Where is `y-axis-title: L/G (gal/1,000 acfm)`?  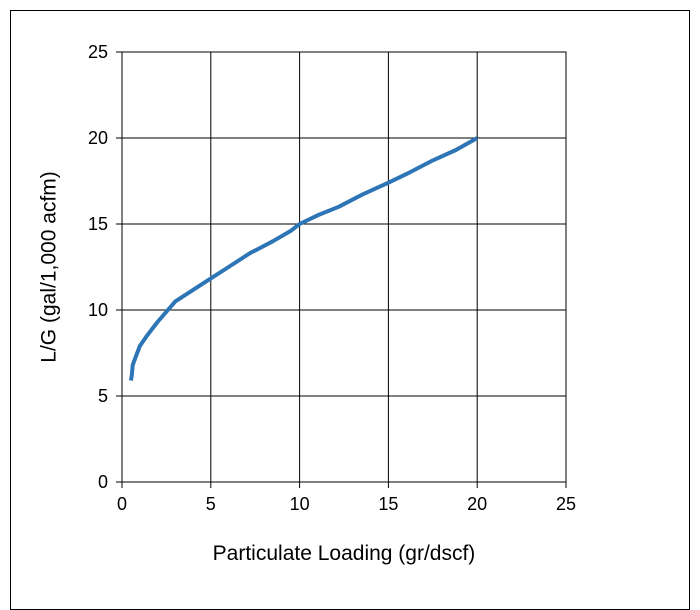 y-axis-title: L/G (gal/1,000 acfm) is located at coordinates (48, 266).